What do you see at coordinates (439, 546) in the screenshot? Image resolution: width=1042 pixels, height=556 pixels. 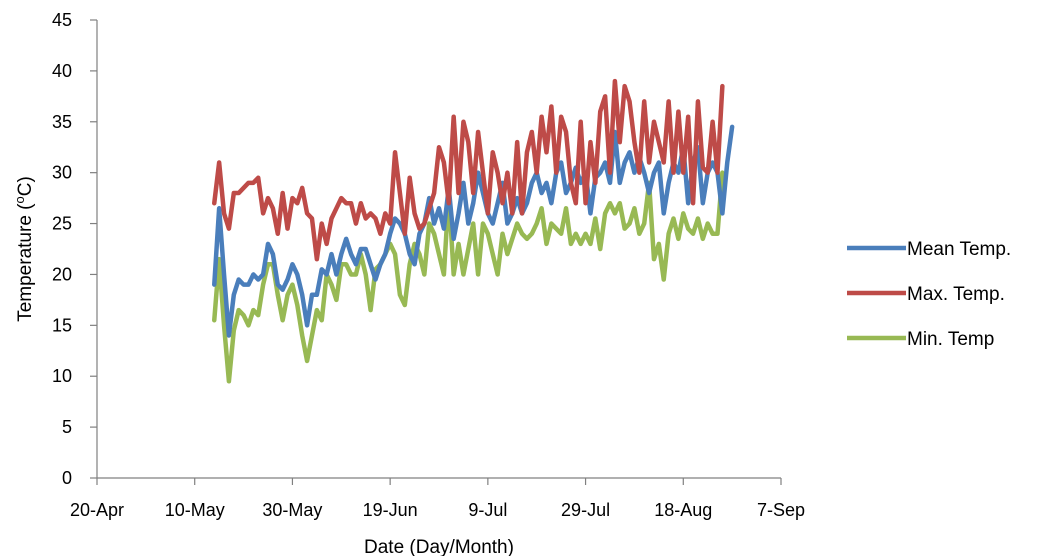 I see `x-axis-title: Date (Day/Month)` at bounding box center [439, 546].